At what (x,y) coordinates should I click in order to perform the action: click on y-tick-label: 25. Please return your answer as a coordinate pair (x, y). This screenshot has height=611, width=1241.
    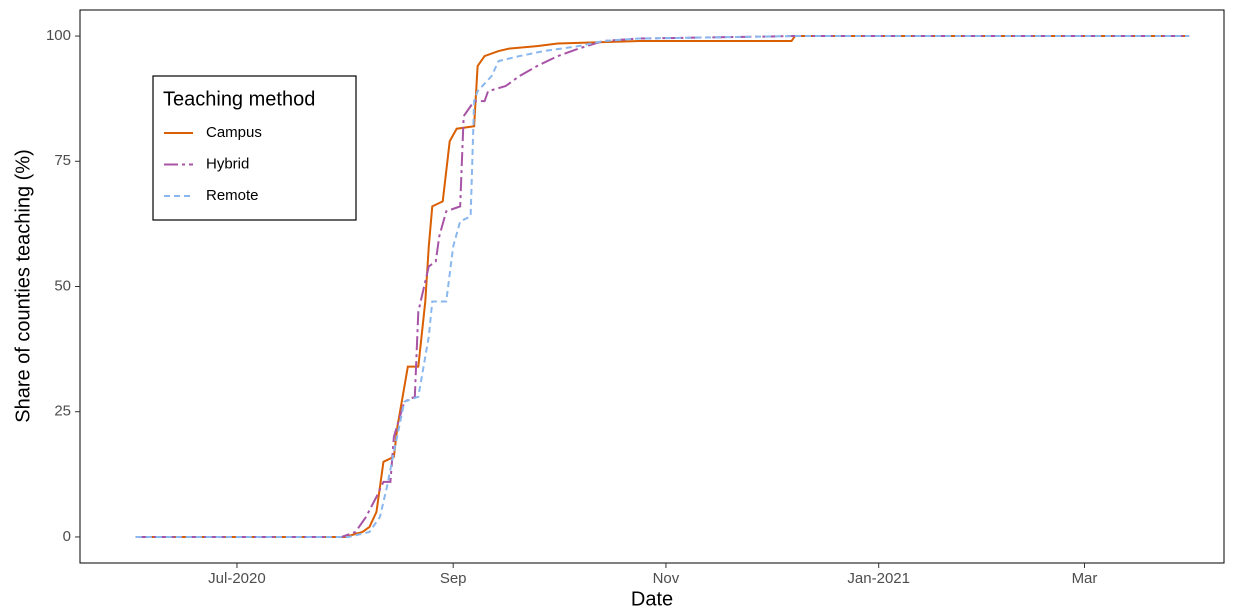
    Looking at the image, I should click on (62, 411).